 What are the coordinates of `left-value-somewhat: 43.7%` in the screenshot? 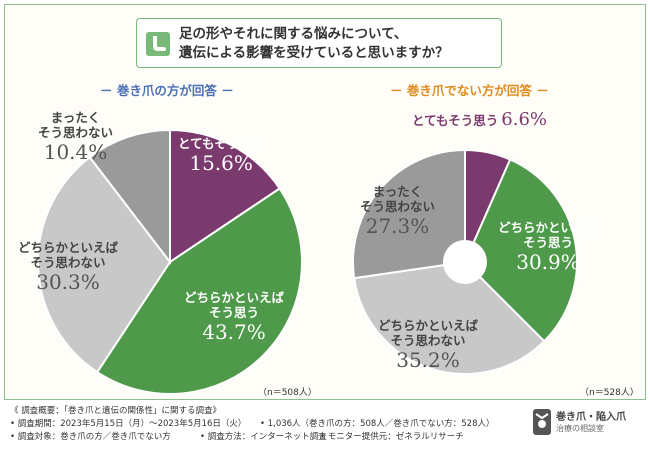 It's located at (234, 332).